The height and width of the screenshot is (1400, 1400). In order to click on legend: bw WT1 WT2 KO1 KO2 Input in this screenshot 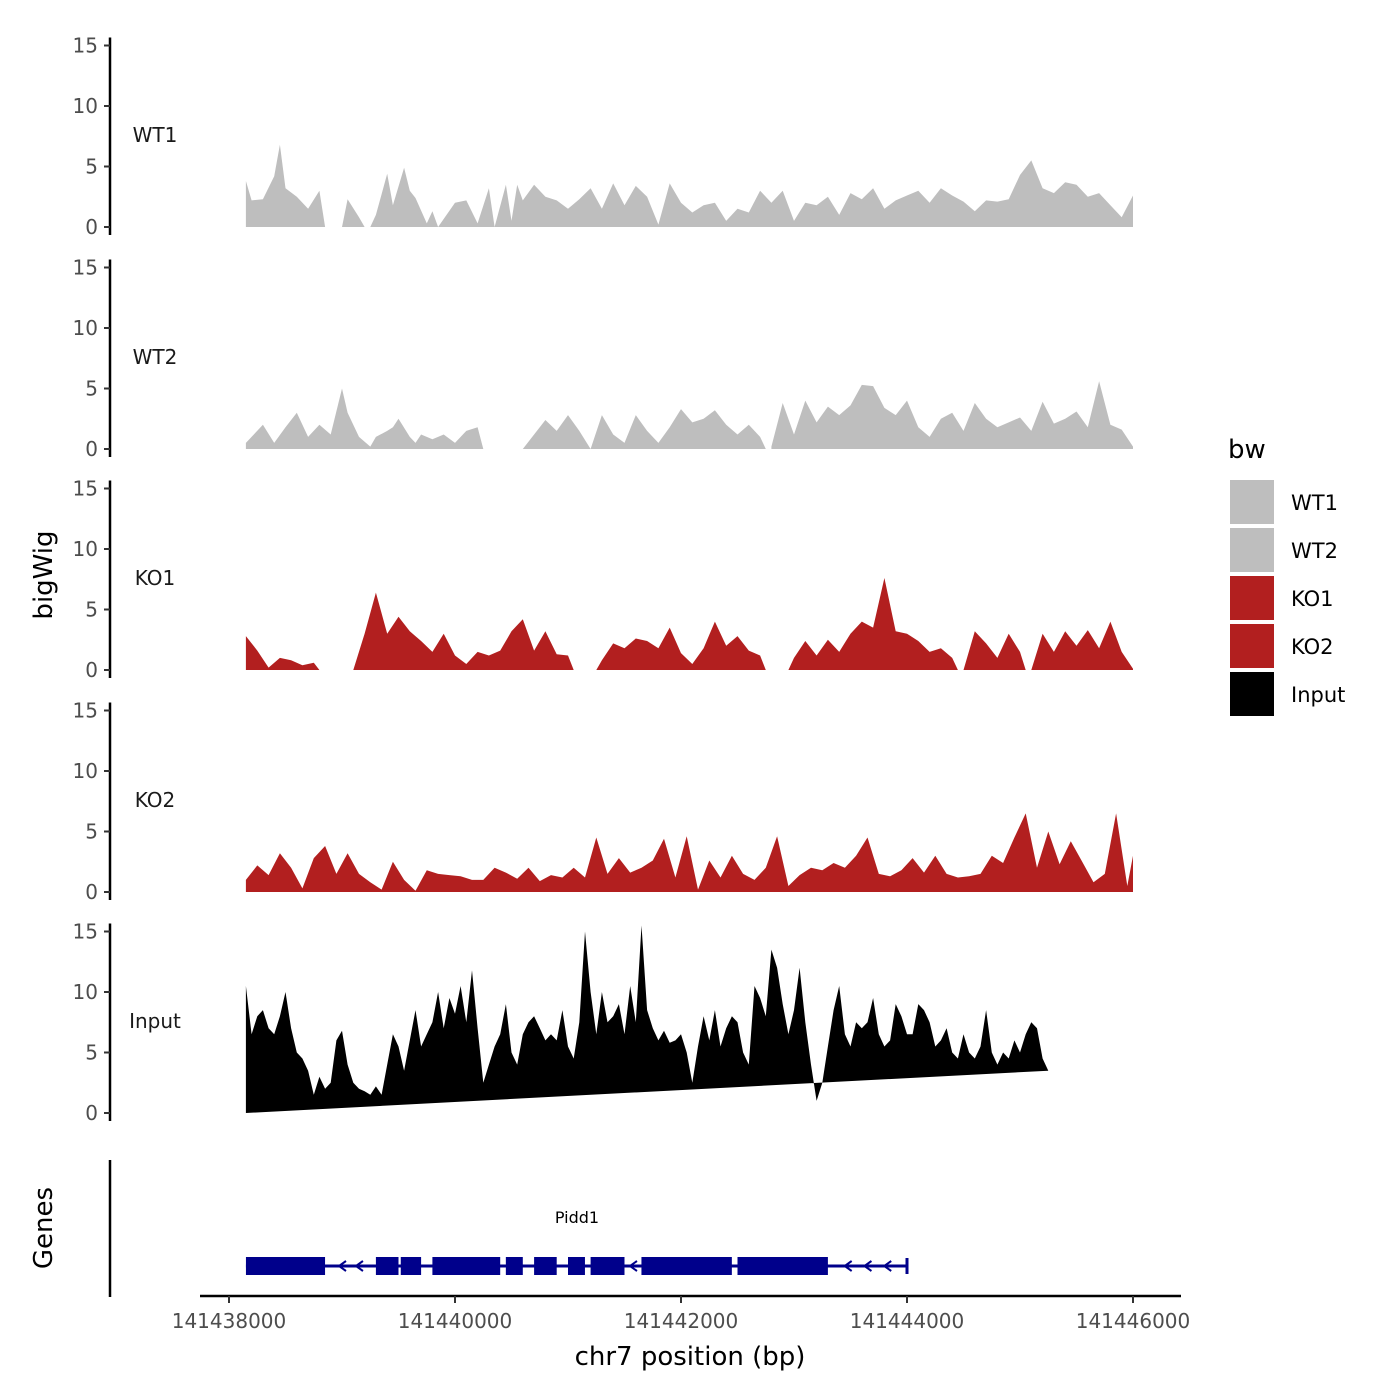, I will do `click(1286, 575)`.